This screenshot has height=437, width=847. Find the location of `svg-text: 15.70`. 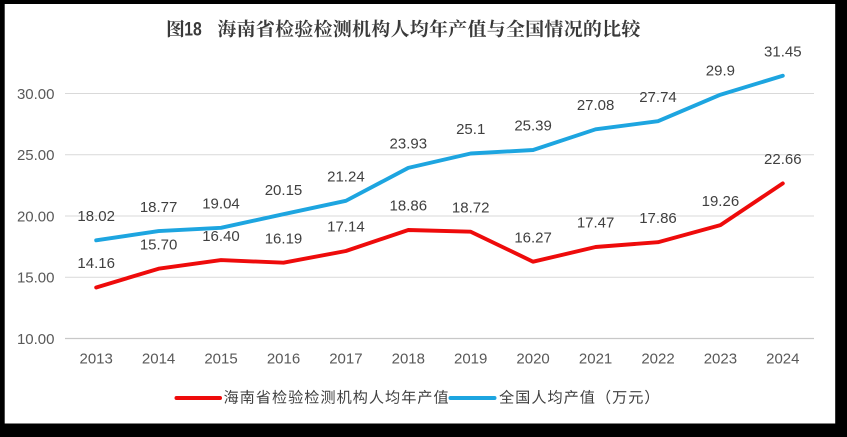

svg-text: 15.70 is located at coordinates (159, 244).